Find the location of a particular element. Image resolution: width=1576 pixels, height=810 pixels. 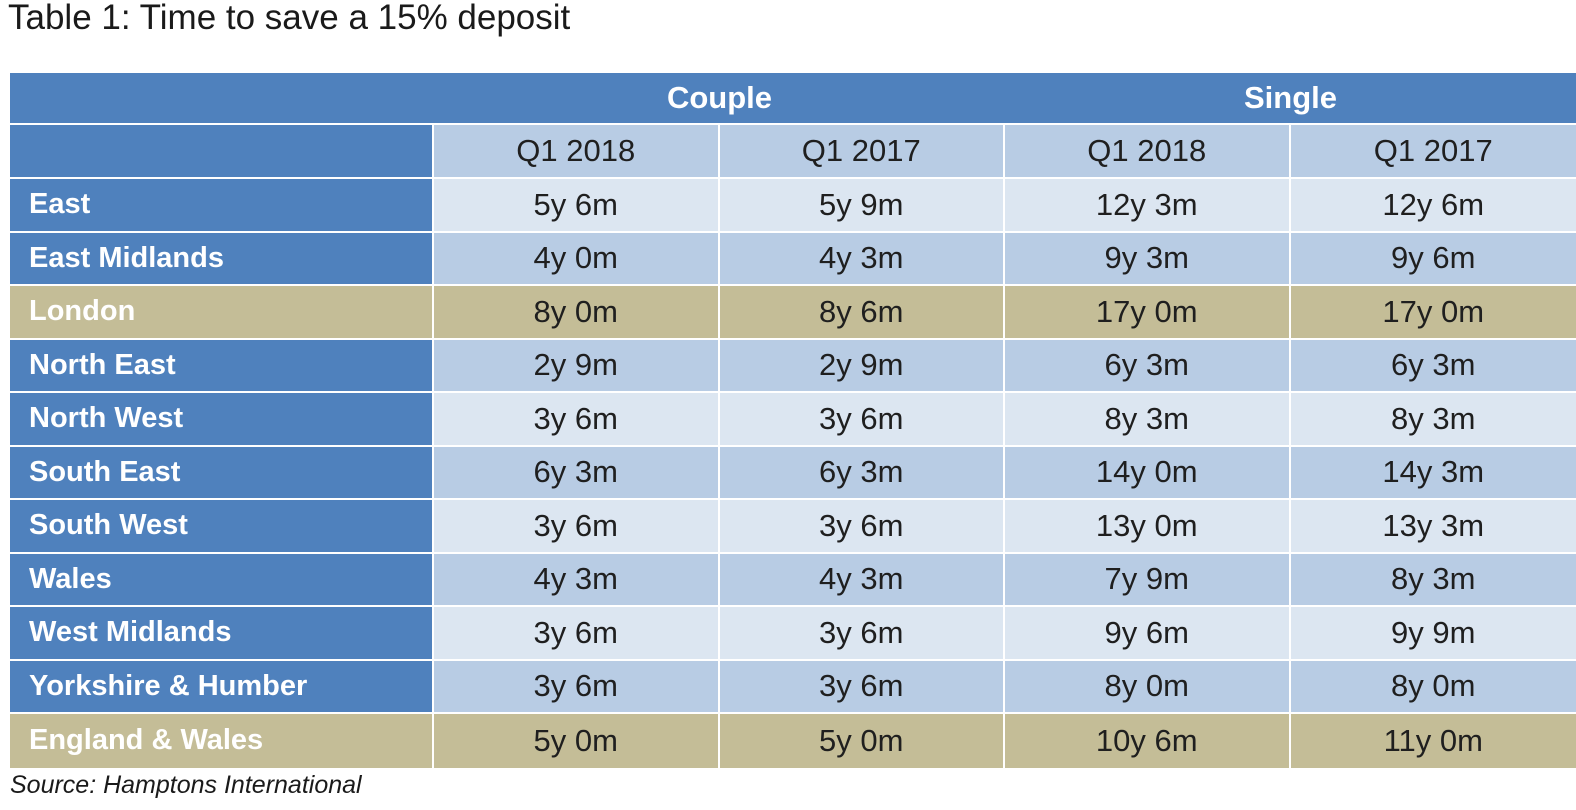

table-row: North East 2y 9m 2y 9m 6y 3m 6y 3m is located at coordinates (793, 366).